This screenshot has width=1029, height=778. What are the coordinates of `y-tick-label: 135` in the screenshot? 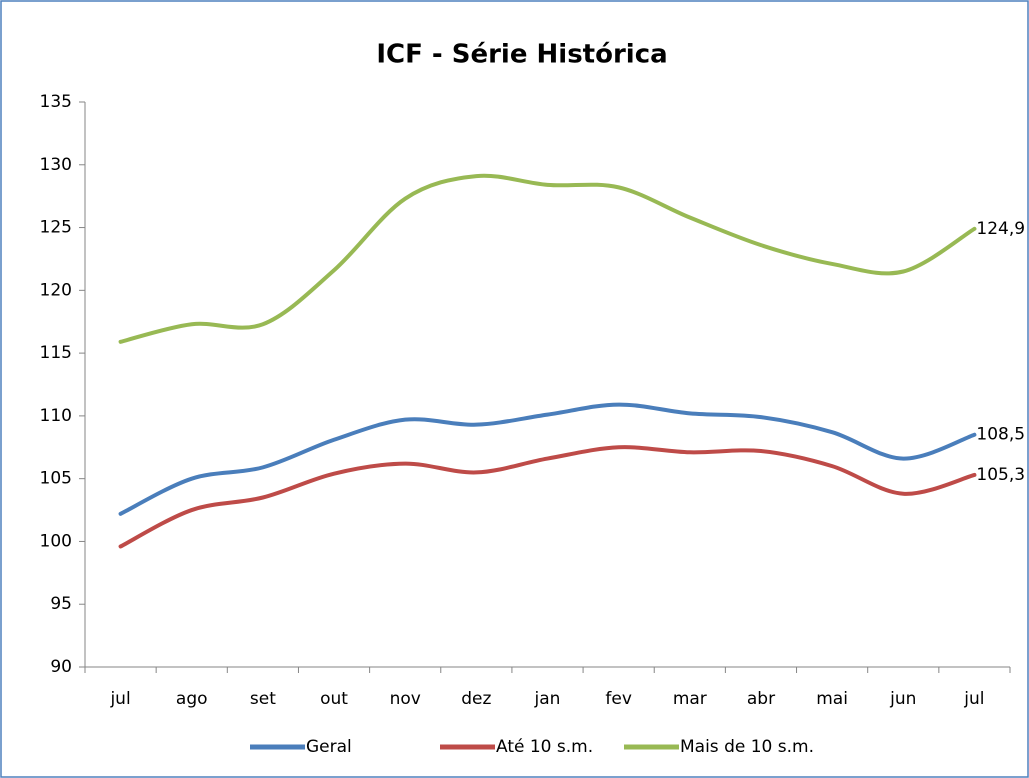 It's located at (56, 102).